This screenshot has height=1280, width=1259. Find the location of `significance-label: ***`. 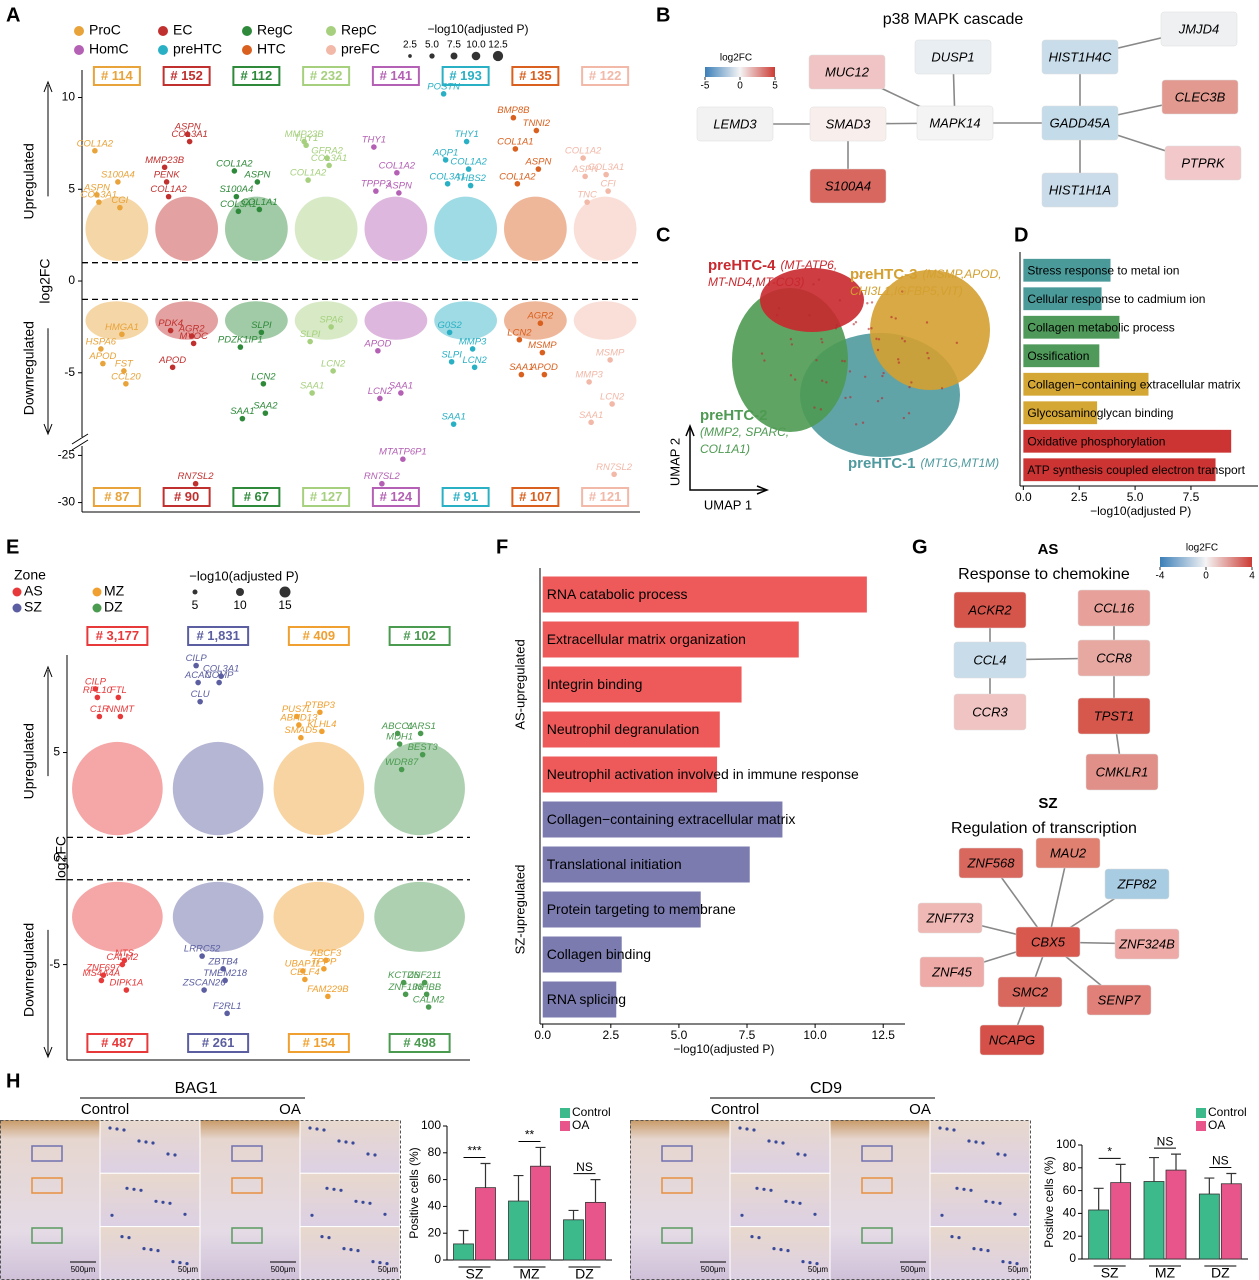

significance-label: *** is located at coordinates (474, 1151).